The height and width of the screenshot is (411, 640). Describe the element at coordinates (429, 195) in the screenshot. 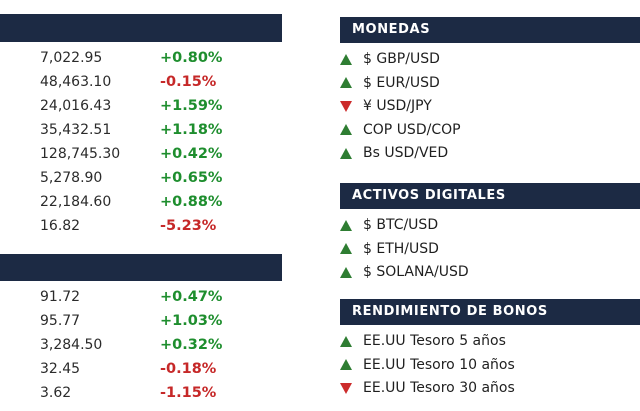

I see `section-activos-title: ACTIVOS DIGITALES` at that location.